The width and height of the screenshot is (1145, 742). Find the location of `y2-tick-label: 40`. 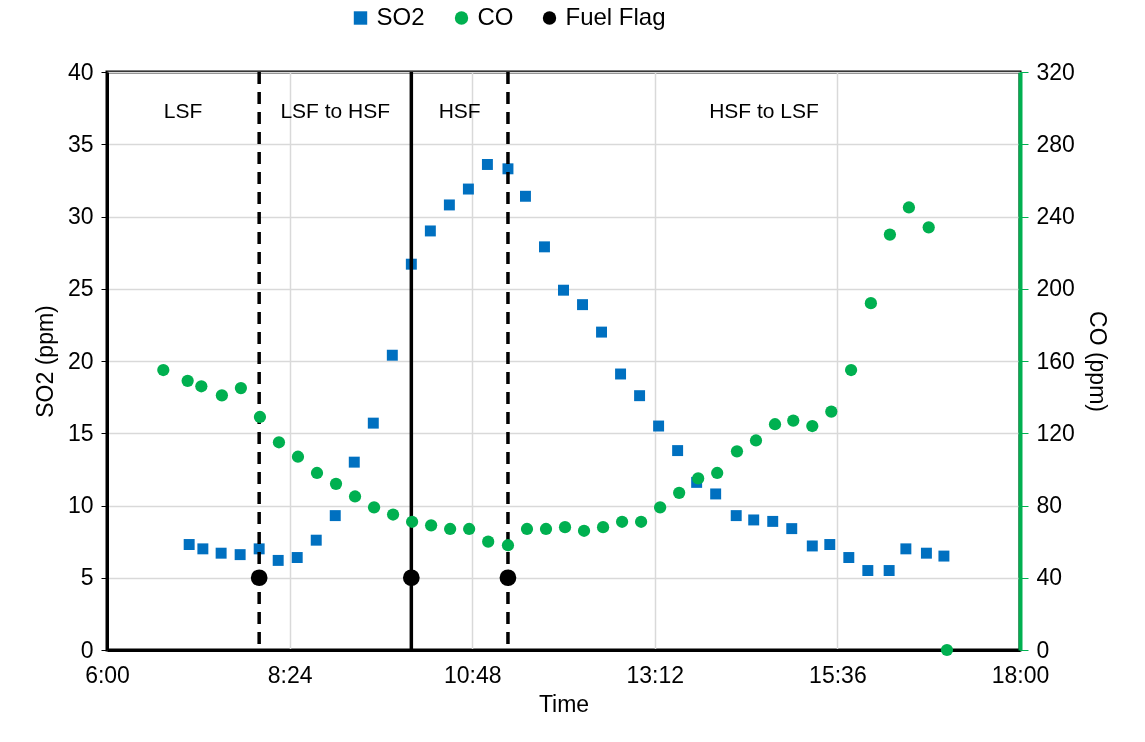

y2-tick-label: 40 is located at coordinates (1049, 577).